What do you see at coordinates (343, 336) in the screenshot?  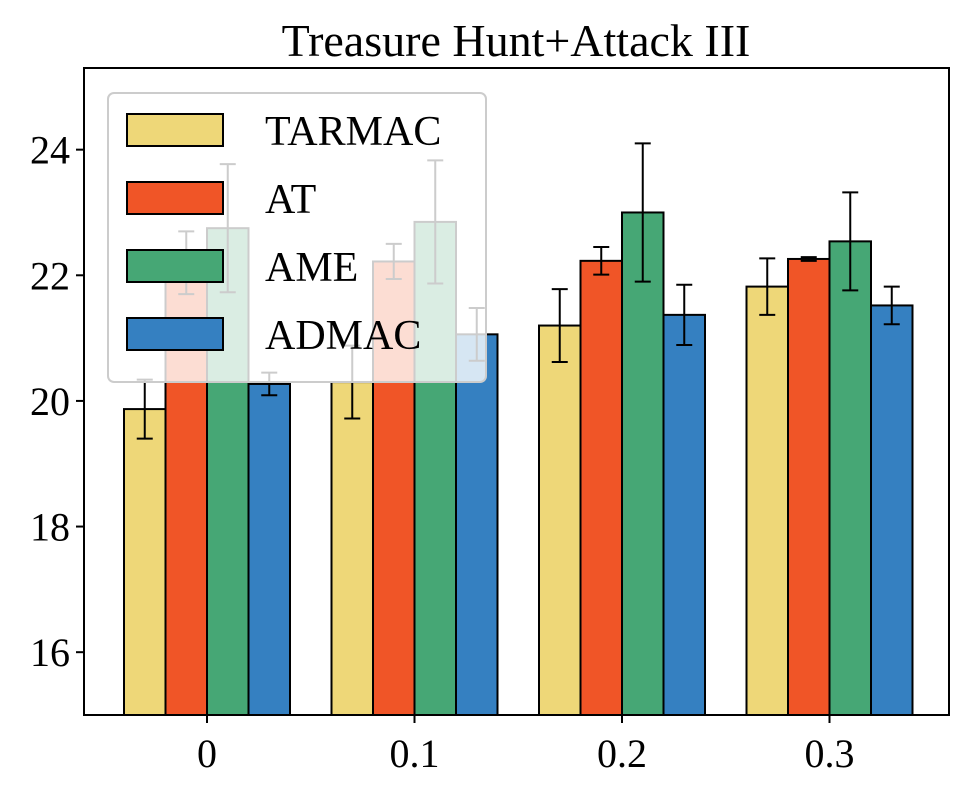 I see `legend-label: ADMAC` at bounding box center [343, 336].